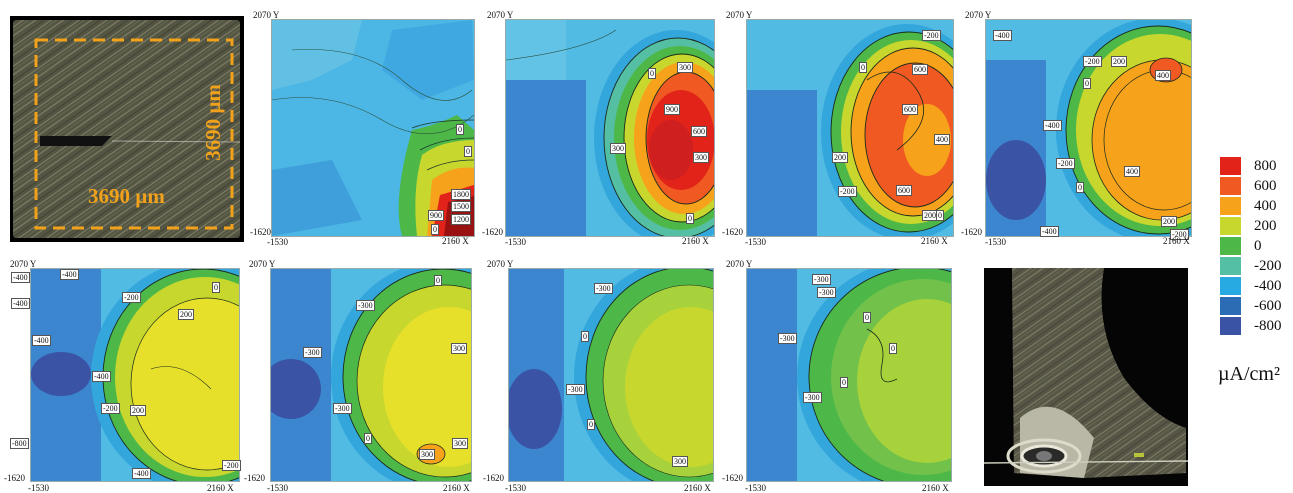  What do you see at coordinates (1268, 286) in the screenshot?
I see `colorbar-label: -400` at bounding box center [1268, 286].